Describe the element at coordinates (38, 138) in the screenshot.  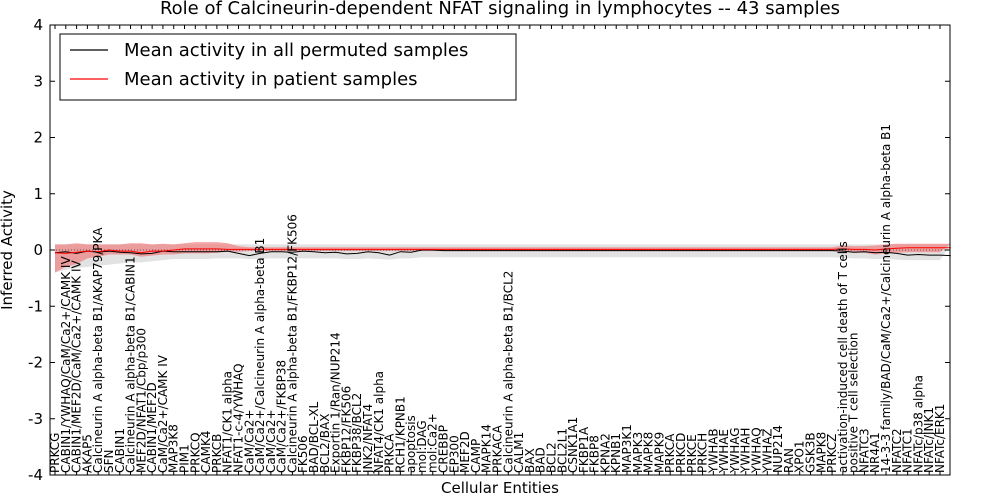
I see `y-tick-label: 2` at that location.